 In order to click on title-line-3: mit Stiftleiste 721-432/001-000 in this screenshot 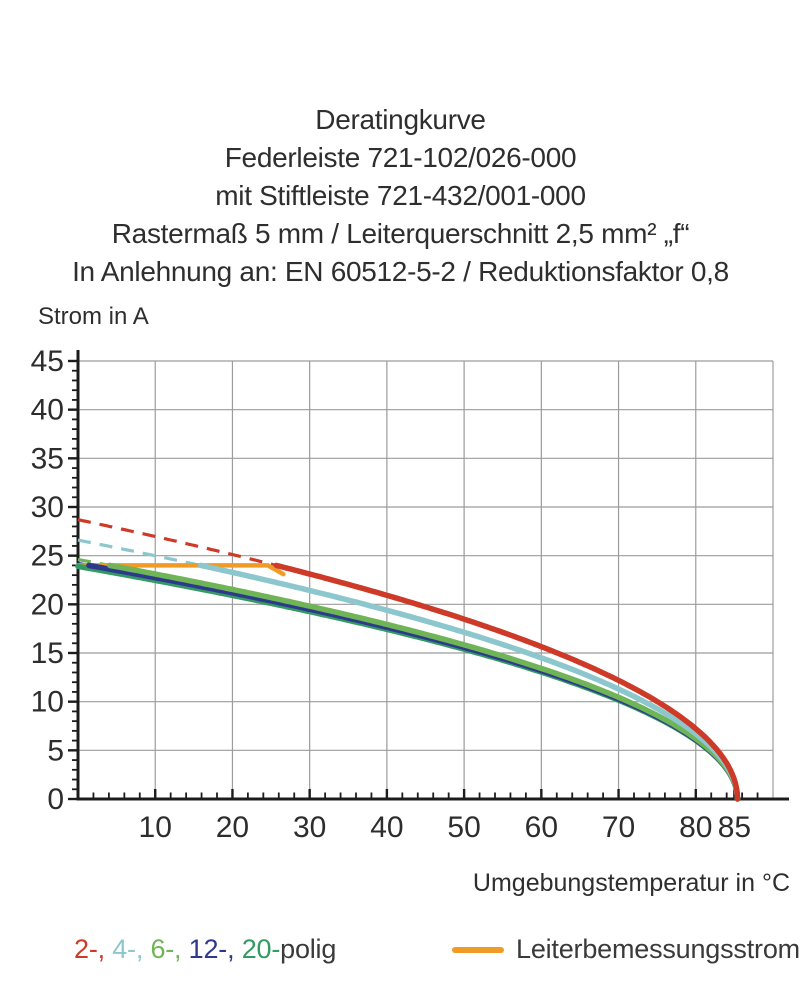, I will do `click(400, 195)`.